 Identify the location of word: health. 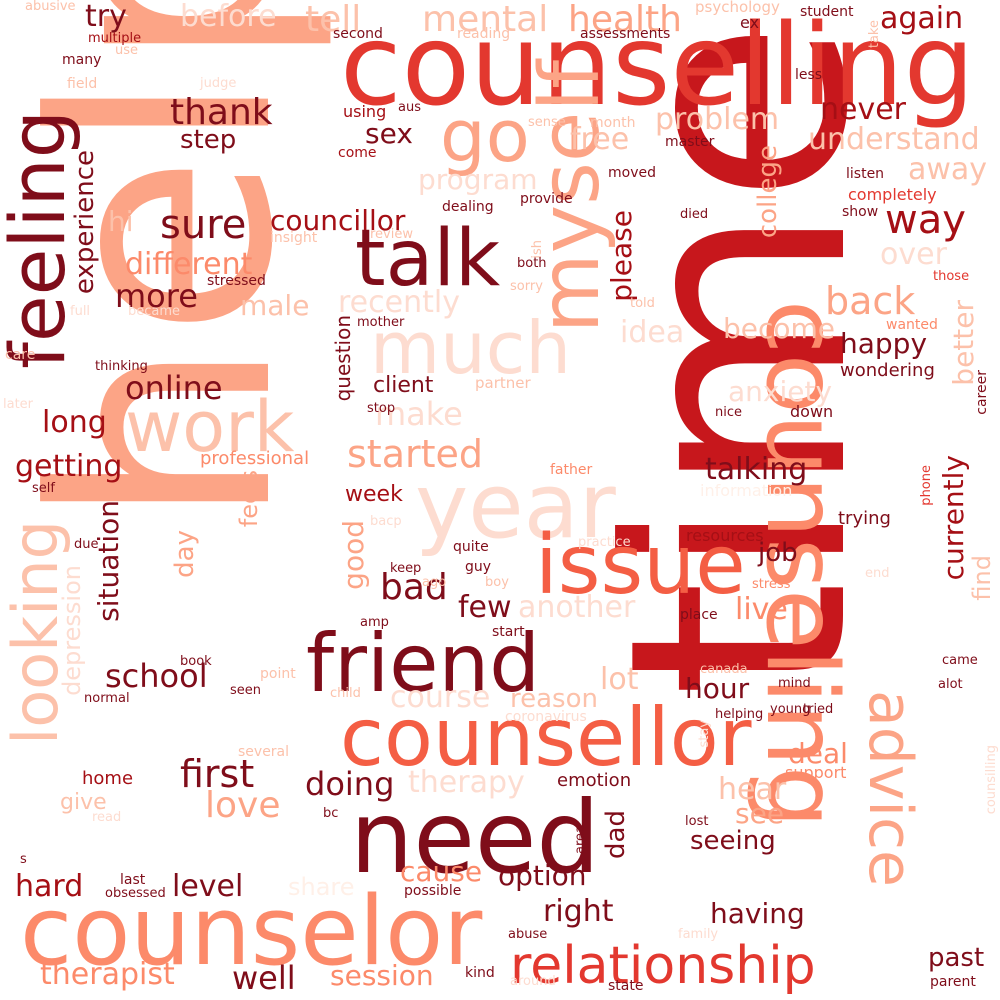
(625, 20).